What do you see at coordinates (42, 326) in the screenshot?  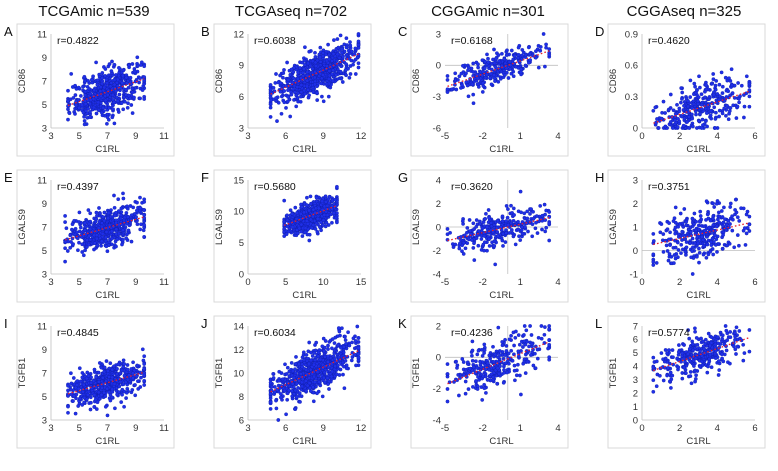 I see `y-tick-label: 11` at bounding box center [42, 326].